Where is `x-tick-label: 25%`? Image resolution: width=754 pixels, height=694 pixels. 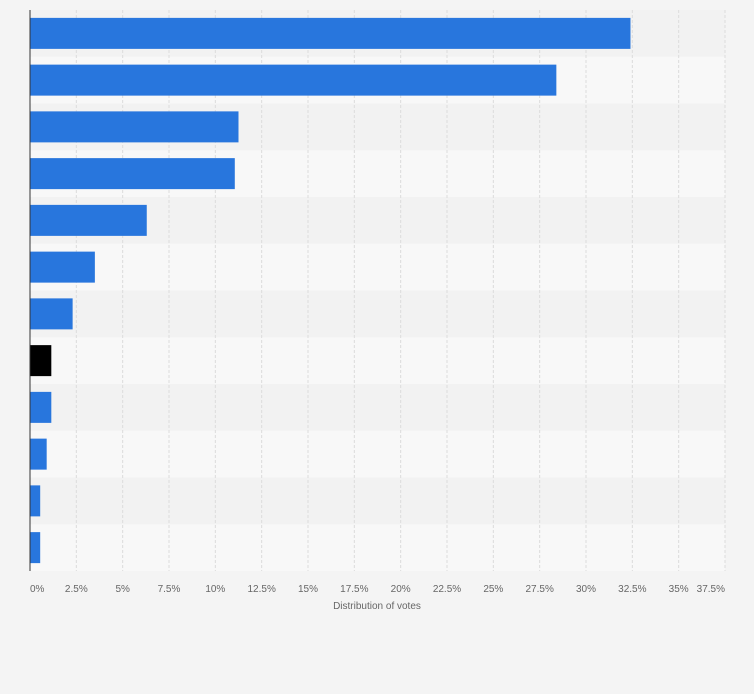 x-tick-label: 25% is located at coordinates (493, 589).